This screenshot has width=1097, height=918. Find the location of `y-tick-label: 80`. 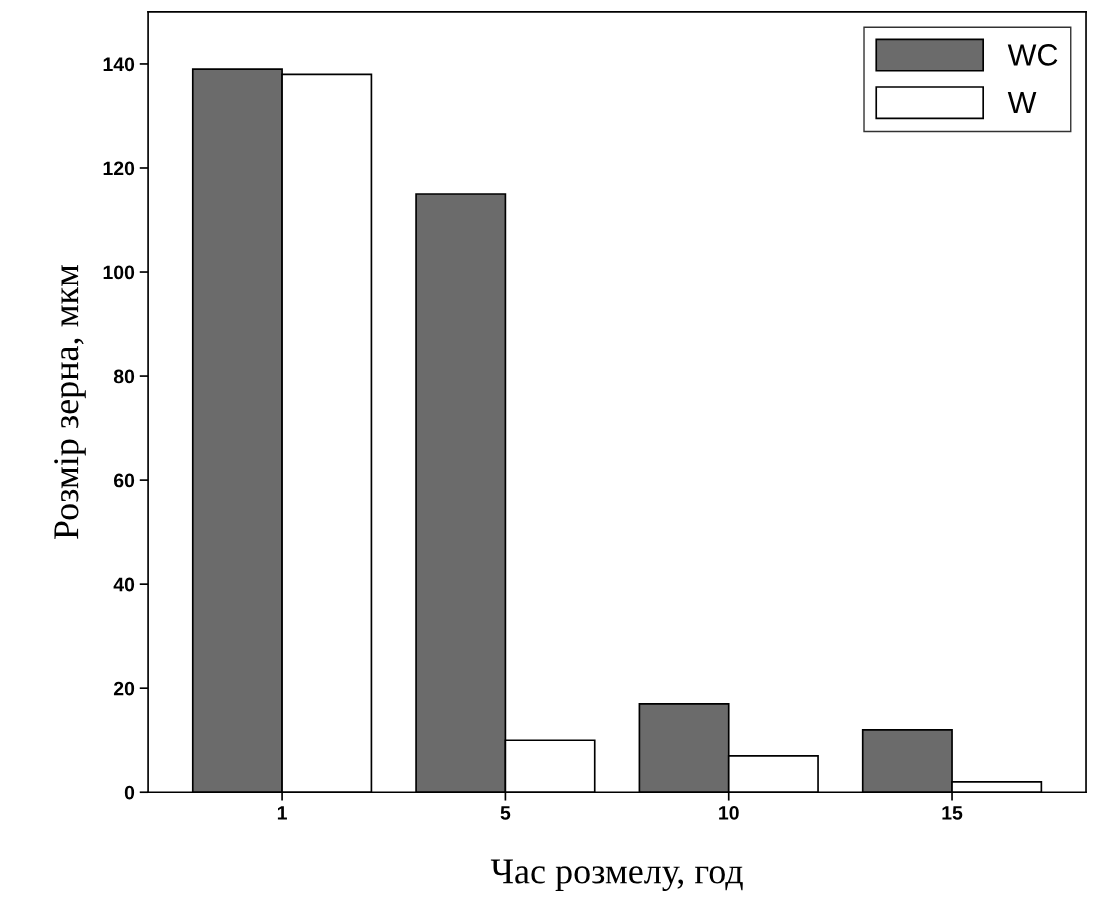

y-tick-label: 80 is located at coordinates (124, 376).